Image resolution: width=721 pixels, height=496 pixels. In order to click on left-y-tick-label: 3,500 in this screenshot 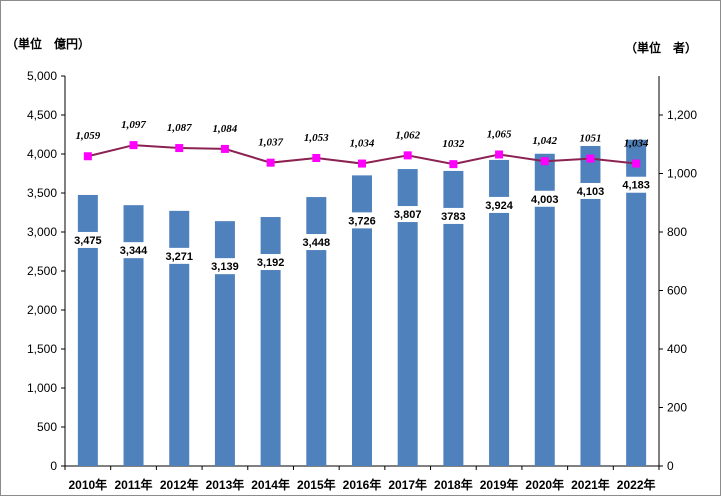, I will do `click(42, 193)`.